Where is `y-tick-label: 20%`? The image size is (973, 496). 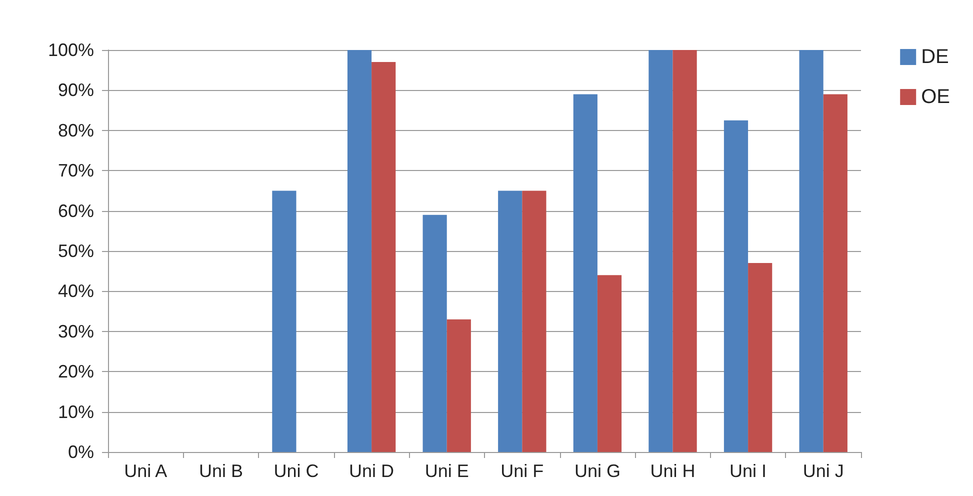
y-tick-label: 20% is located at coordinates (76, 372).